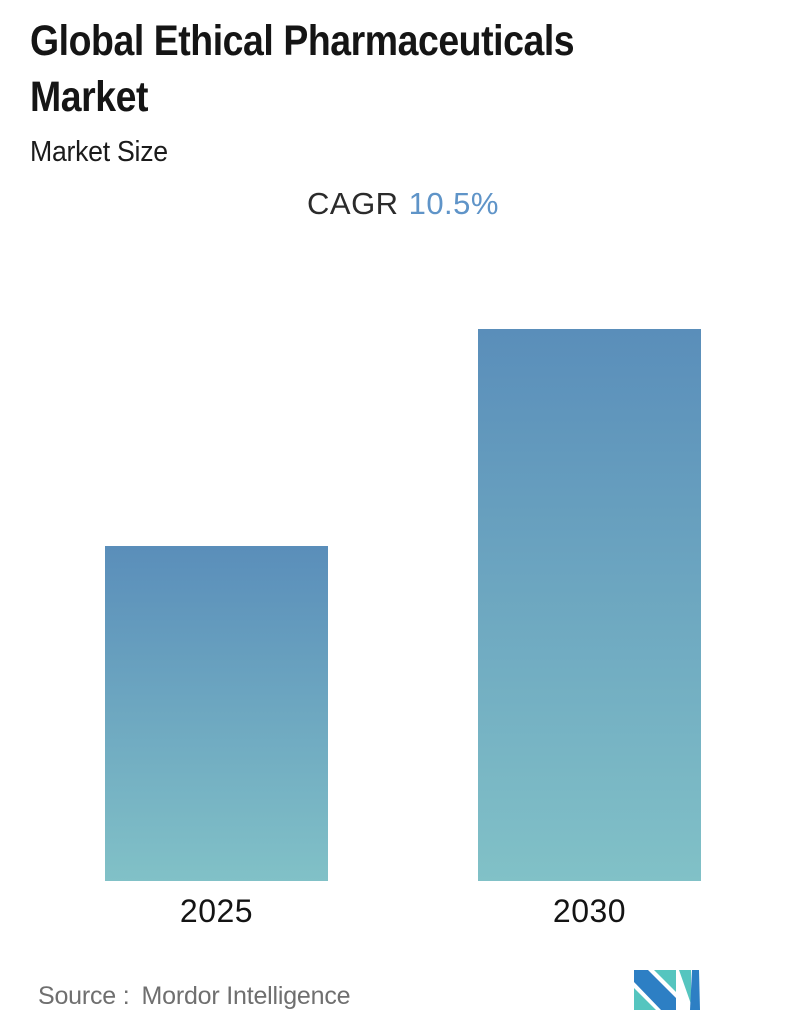 The width and height of the screenshot is (796, 1034). Describe the element at coordinates (589, 911) in the screenshot. I see `x-axis-label-2030: 2030` at that location.